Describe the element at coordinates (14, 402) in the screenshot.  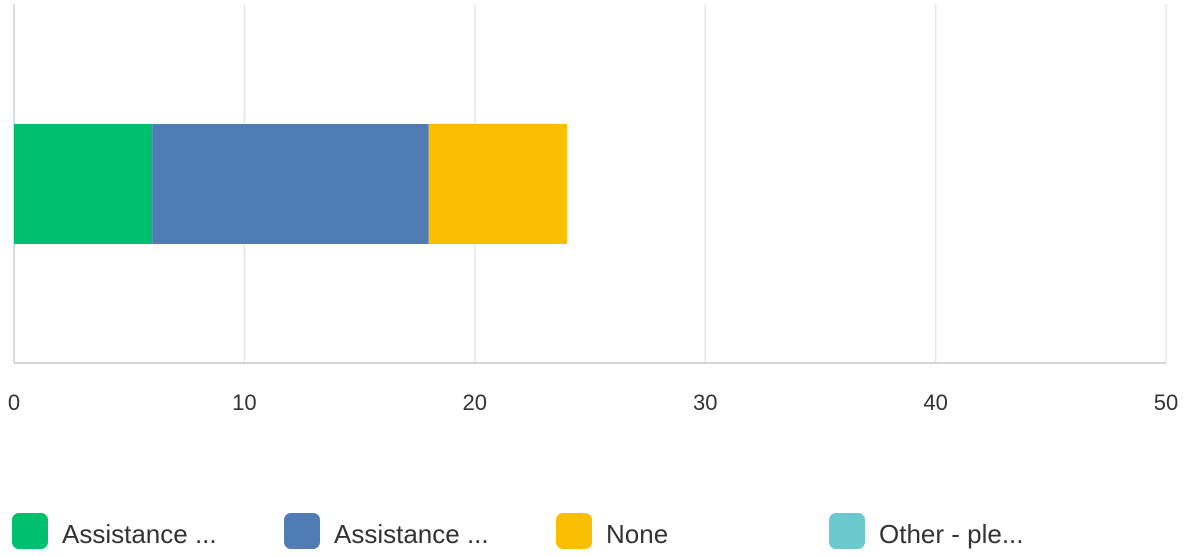
I see `x-tick-label: 0` at that location.